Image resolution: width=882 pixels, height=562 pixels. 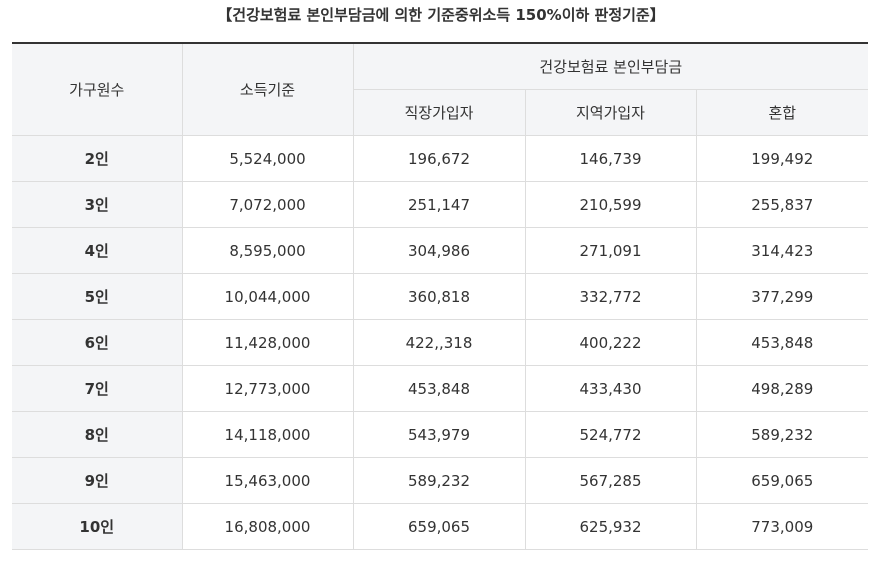 I want to click on table-row: 8인 14,118,000 543,979 524,772 589,232, so click(x=440, y=434).